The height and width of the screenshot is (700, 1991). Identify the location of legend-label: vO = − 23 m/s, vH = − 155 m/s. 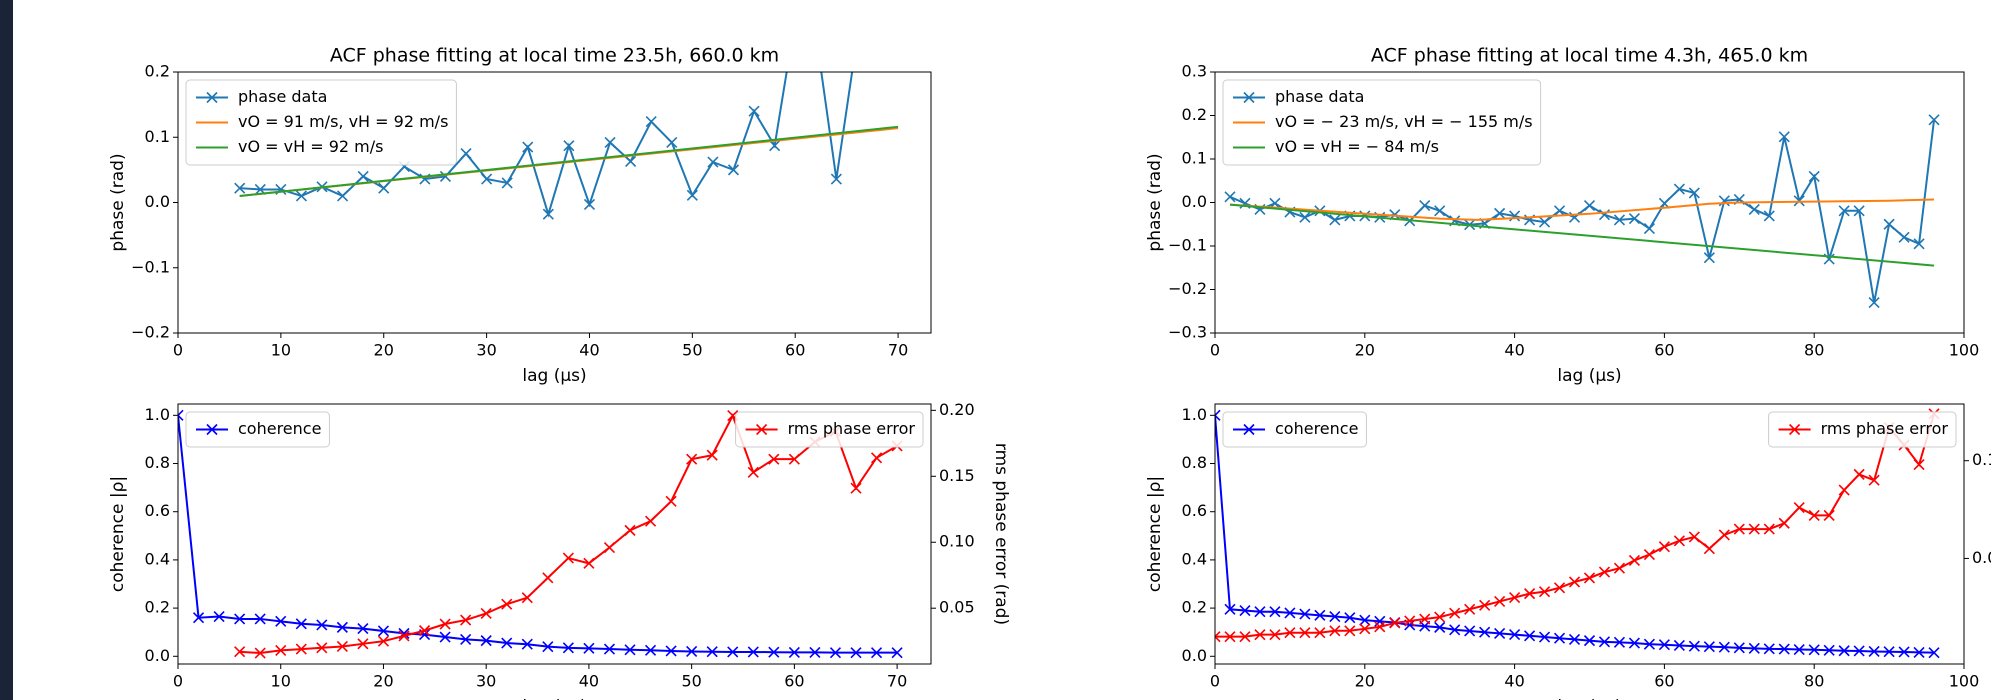
(1404, 121).